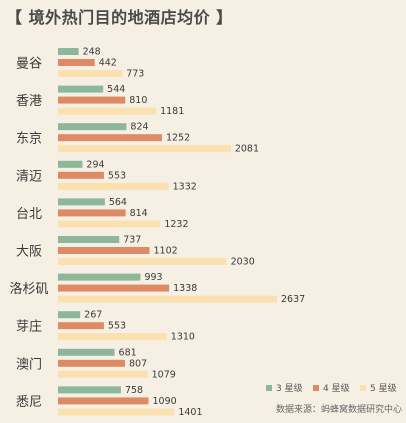 Image resolution: width=406 pixels, height=423 pixels. I want to click on data-label: 248, so click(92, 52).